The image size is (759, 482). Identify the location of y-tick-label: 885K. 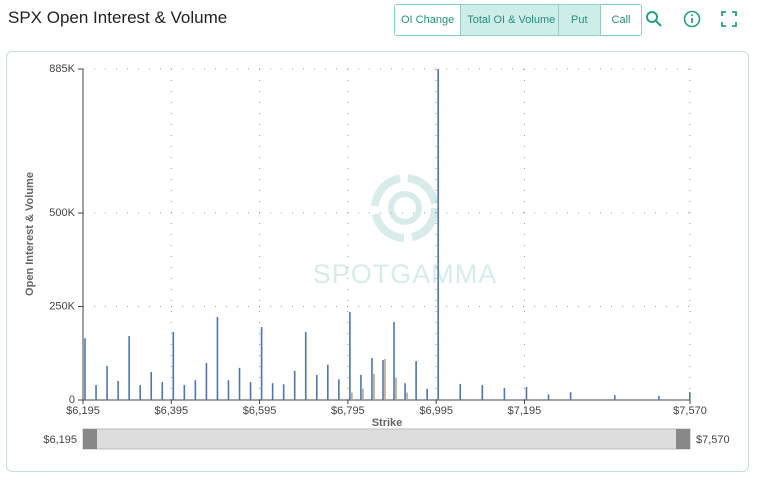
(62, 69).